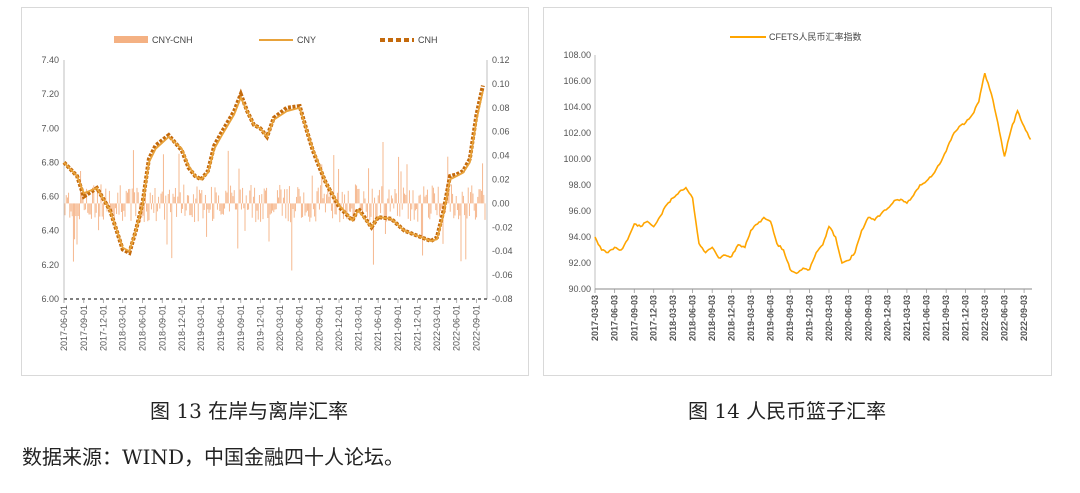 This screenshot has width=1080, height=493. What do you see at coordinates (1004, 318) in the screenshot?
I see `x-tick-label: 2022-06-03` at bounding box center [1004, 318].